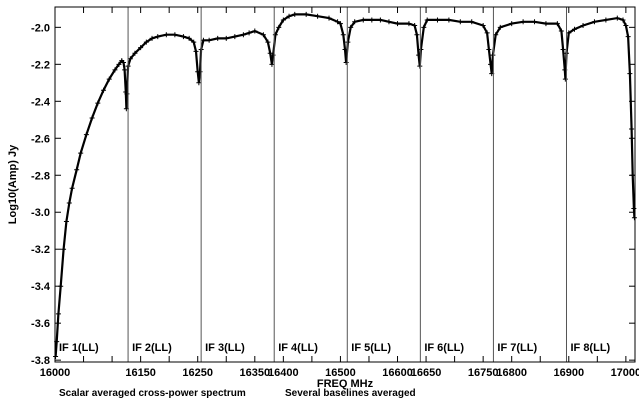 The image size is (639, 405). I want to click on if-label: IF 1(LL), so click(79, 348).